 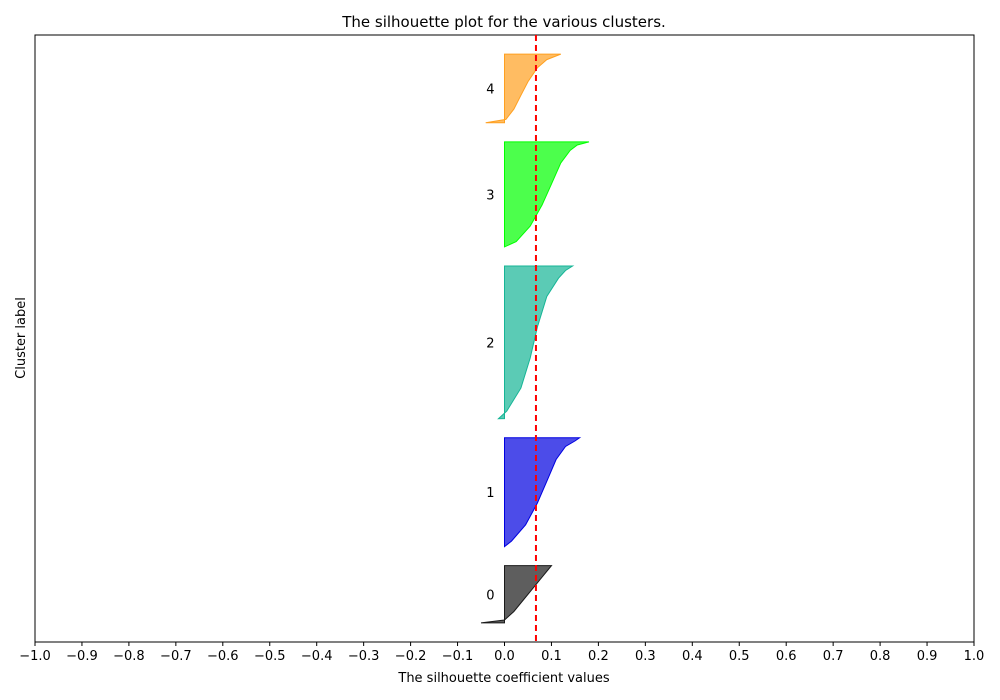 I want to click on x-tick-label: 0.6, so click(x=786, y=656).